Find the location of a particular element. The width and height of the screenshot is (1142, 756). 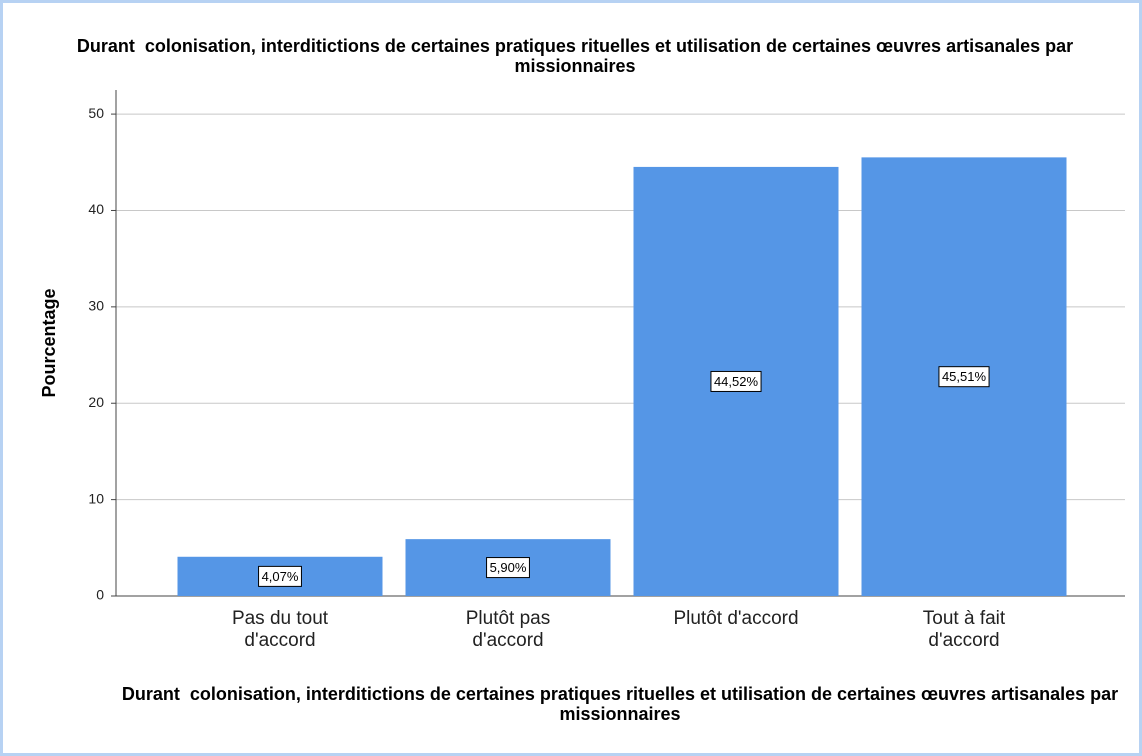

x-tick-label: Plutôt d'accord is located at coordinates (736, 618).